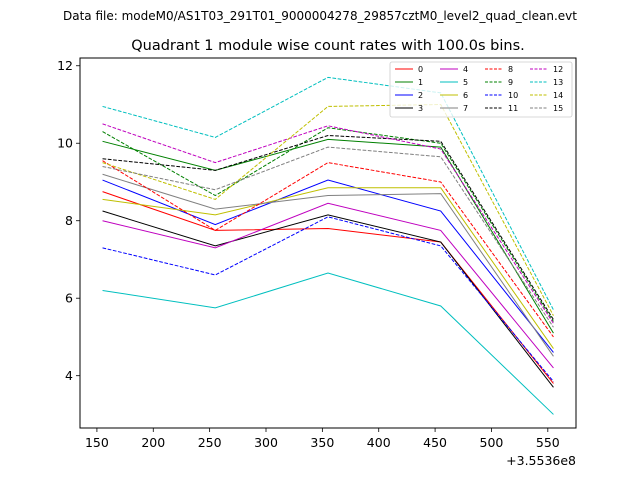 This screenshot has width=640, height=480. What do you see at coordinates (379, 442) in the screenshot?
I see `x-tick-label: 400` at bounding box center [379, 442].